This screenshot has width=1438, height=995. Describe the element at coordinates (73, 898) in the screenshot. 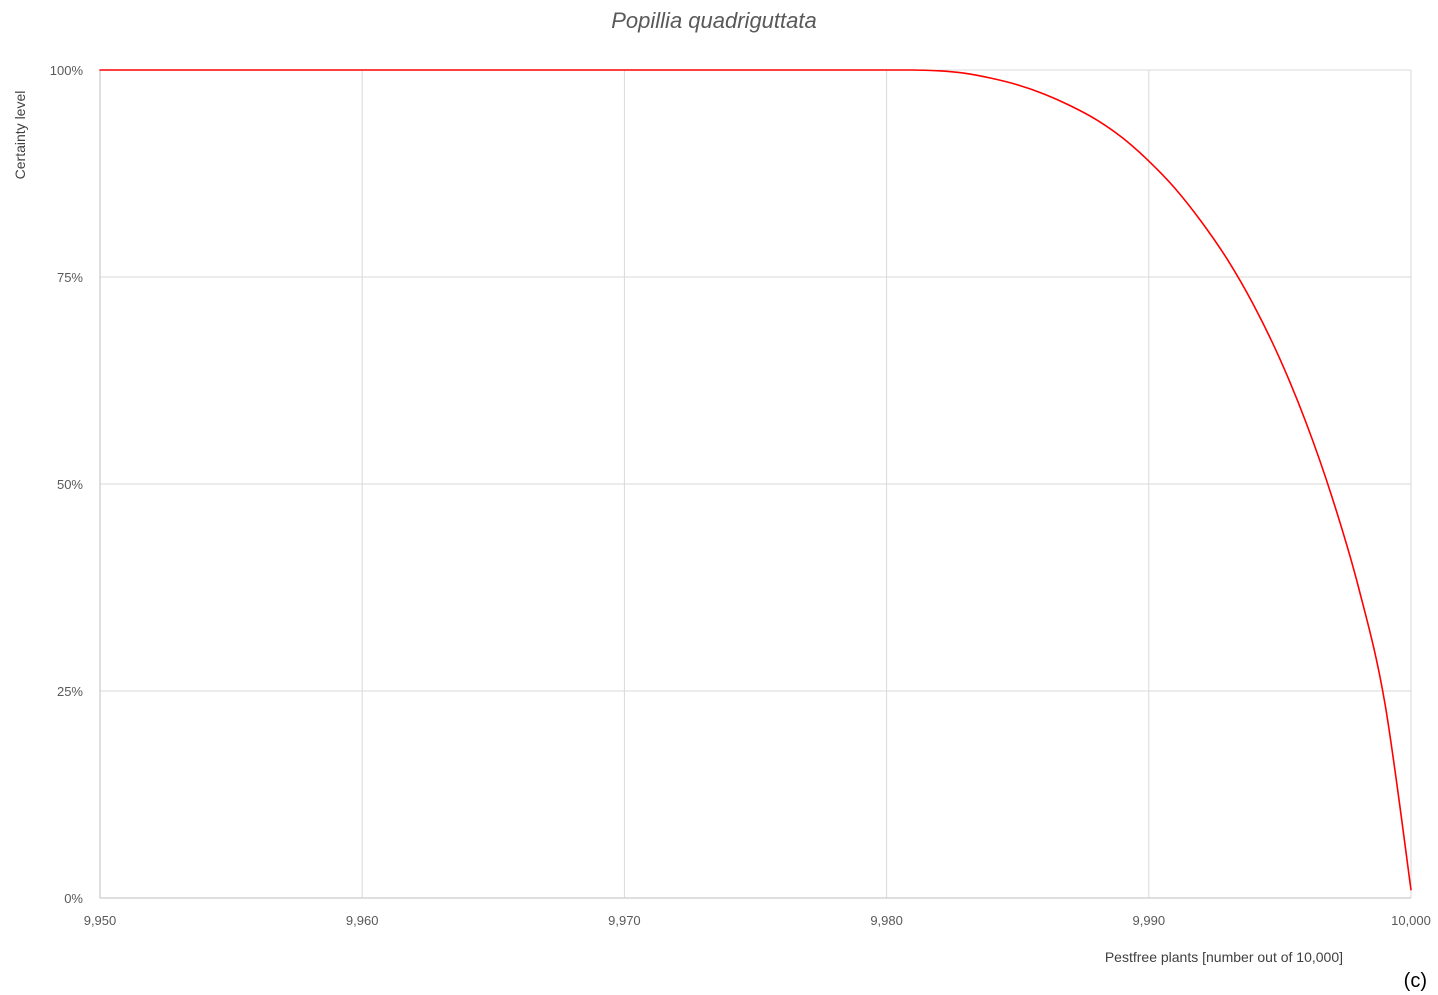

I see `y-tick-label: 0%` at that location.